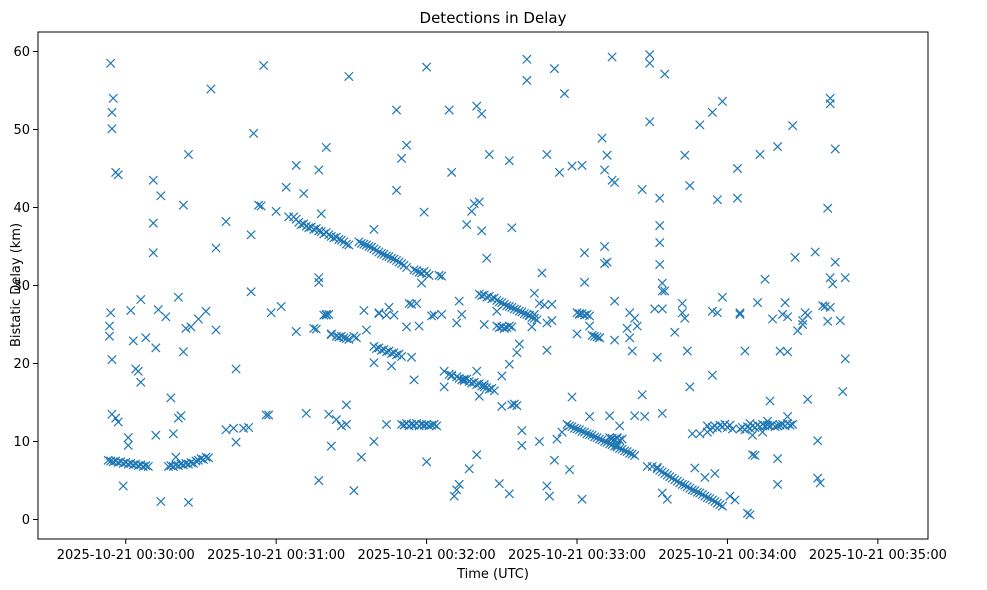 The height and width of the screenshot is (590, 987). What do you see at coordinates (276, 555) in the screenshot?
I see `x-tick-label: 2025-10-21 00:31:00` at bounding box center [276, 555].